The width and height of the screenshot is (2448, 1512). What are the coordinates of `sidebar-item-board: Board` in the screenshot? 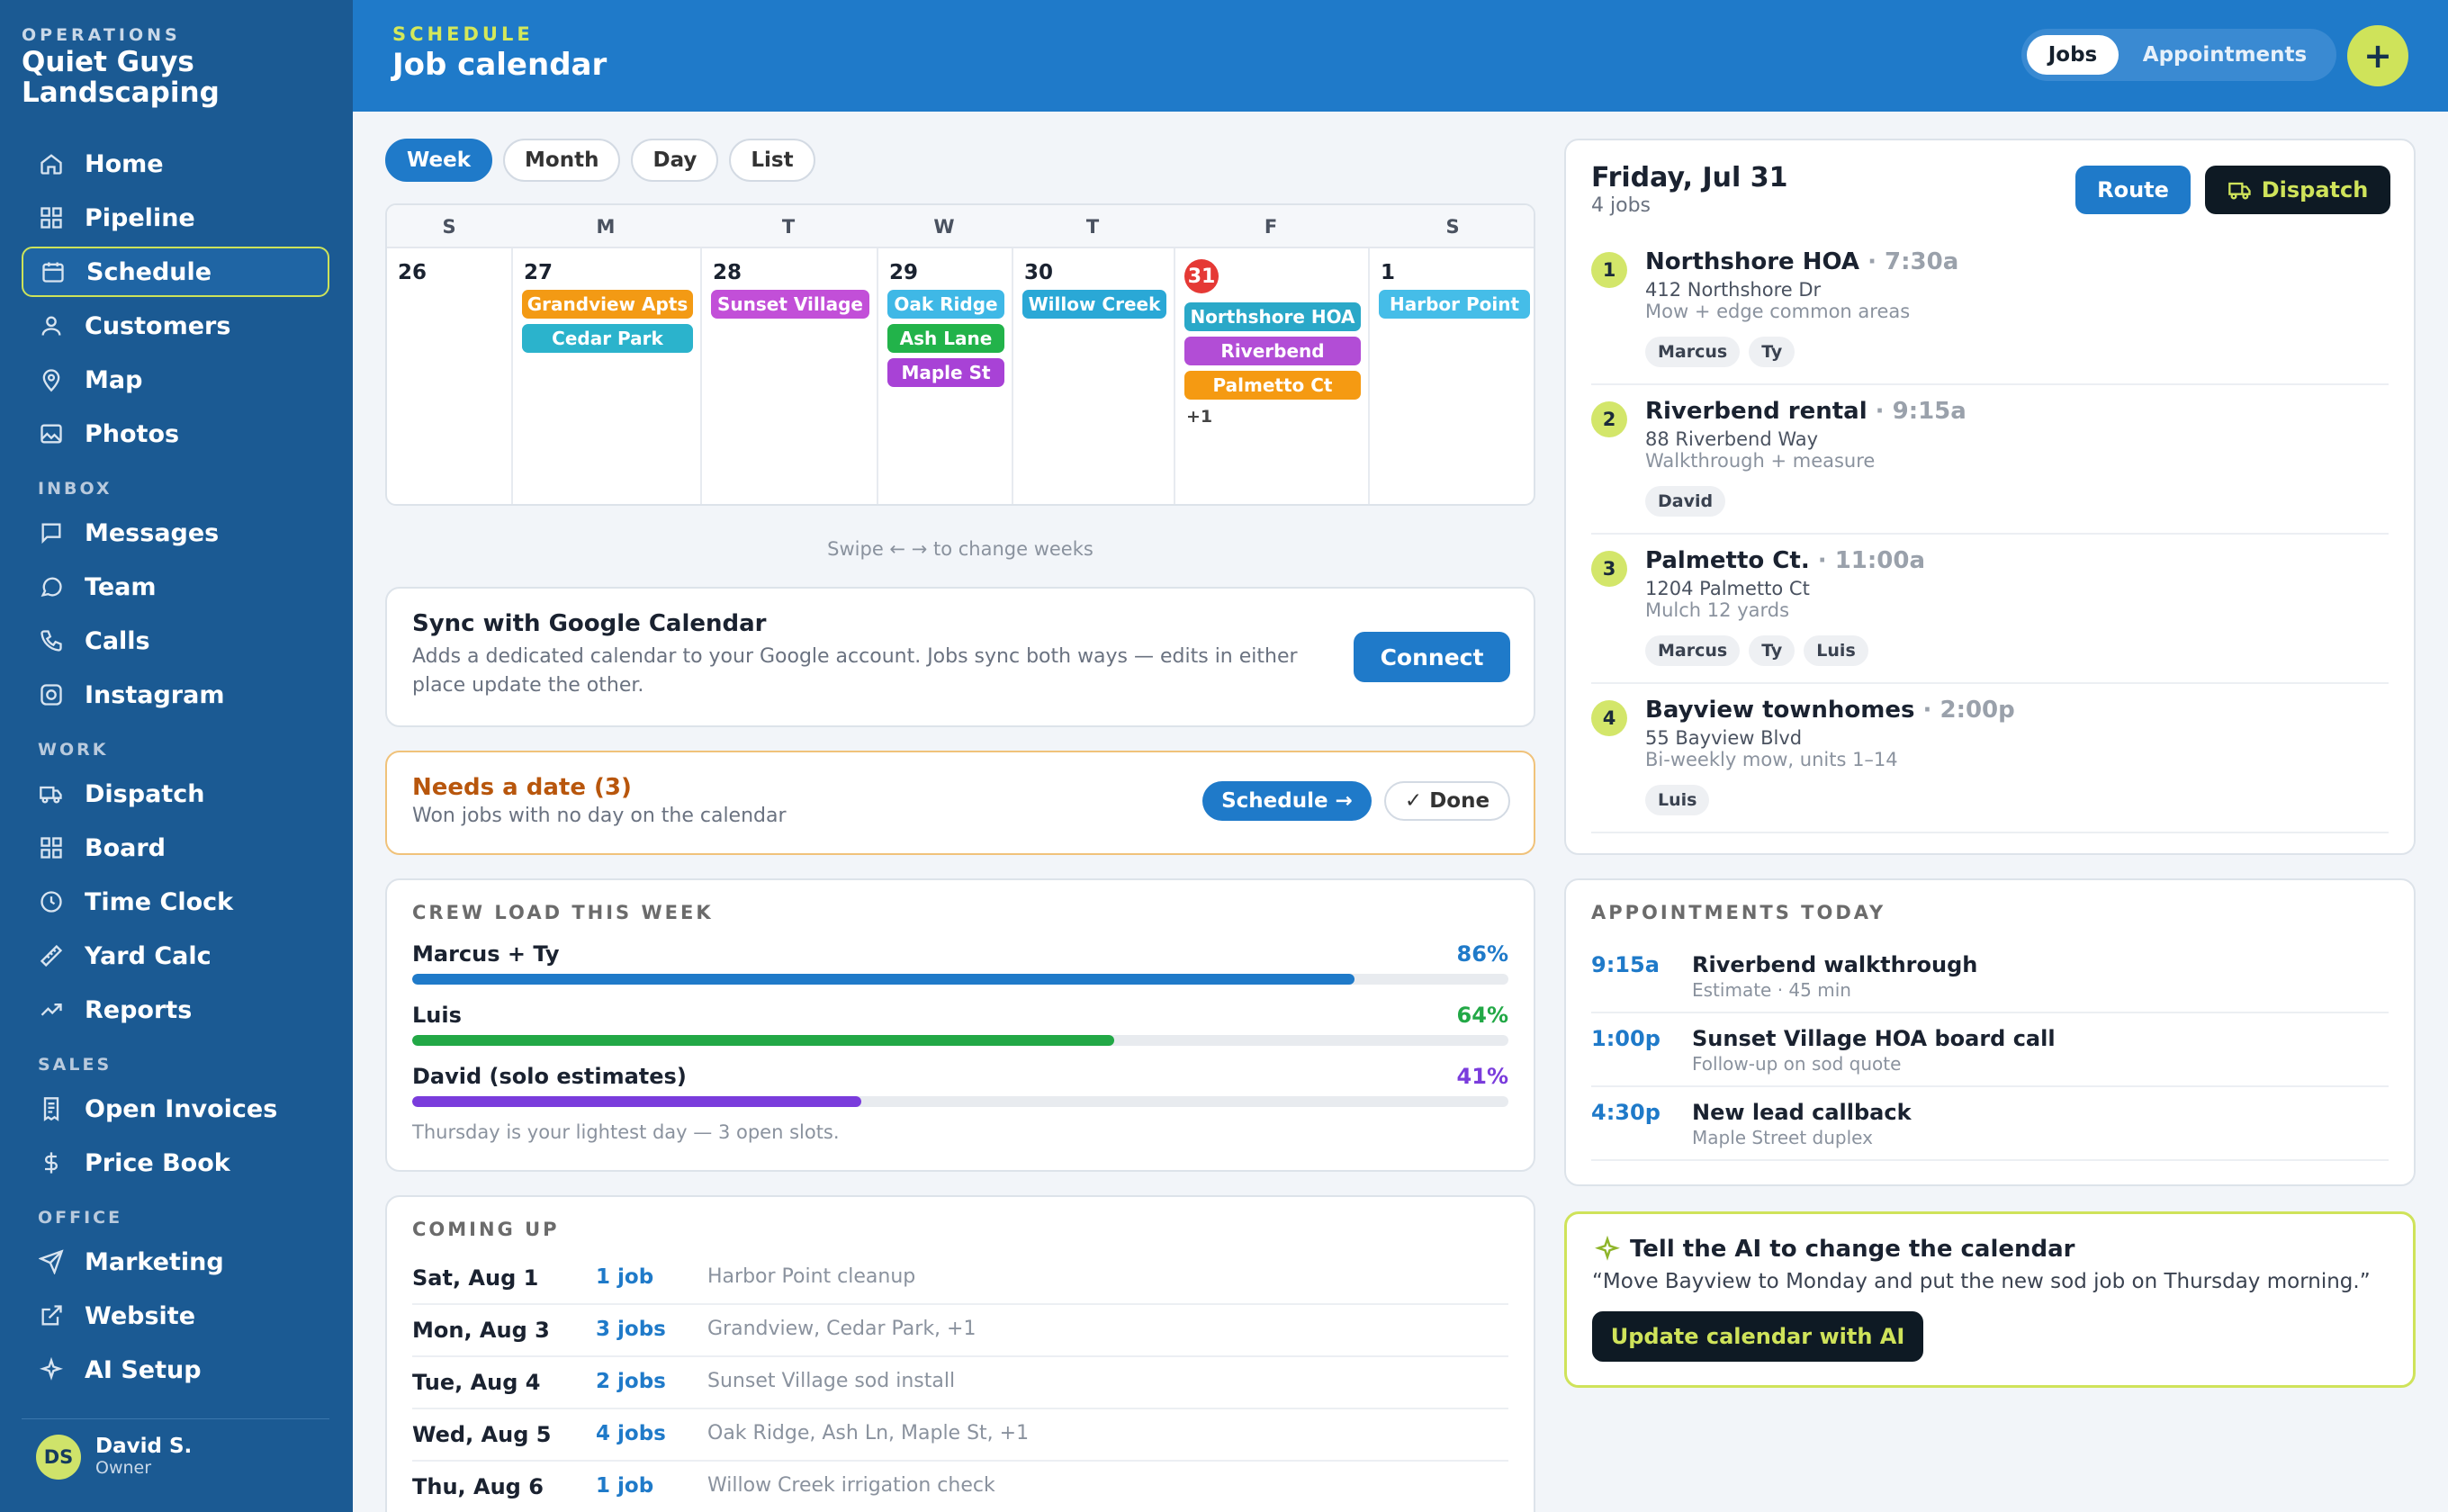 It's located at (175, 848).